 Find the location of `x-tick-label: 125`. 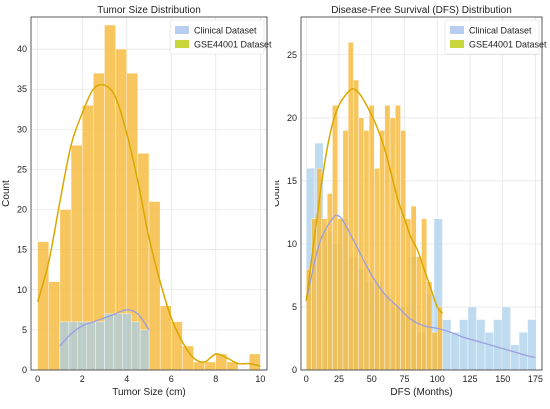

x-tick-label: 125 is located at coordinates (469, 379).